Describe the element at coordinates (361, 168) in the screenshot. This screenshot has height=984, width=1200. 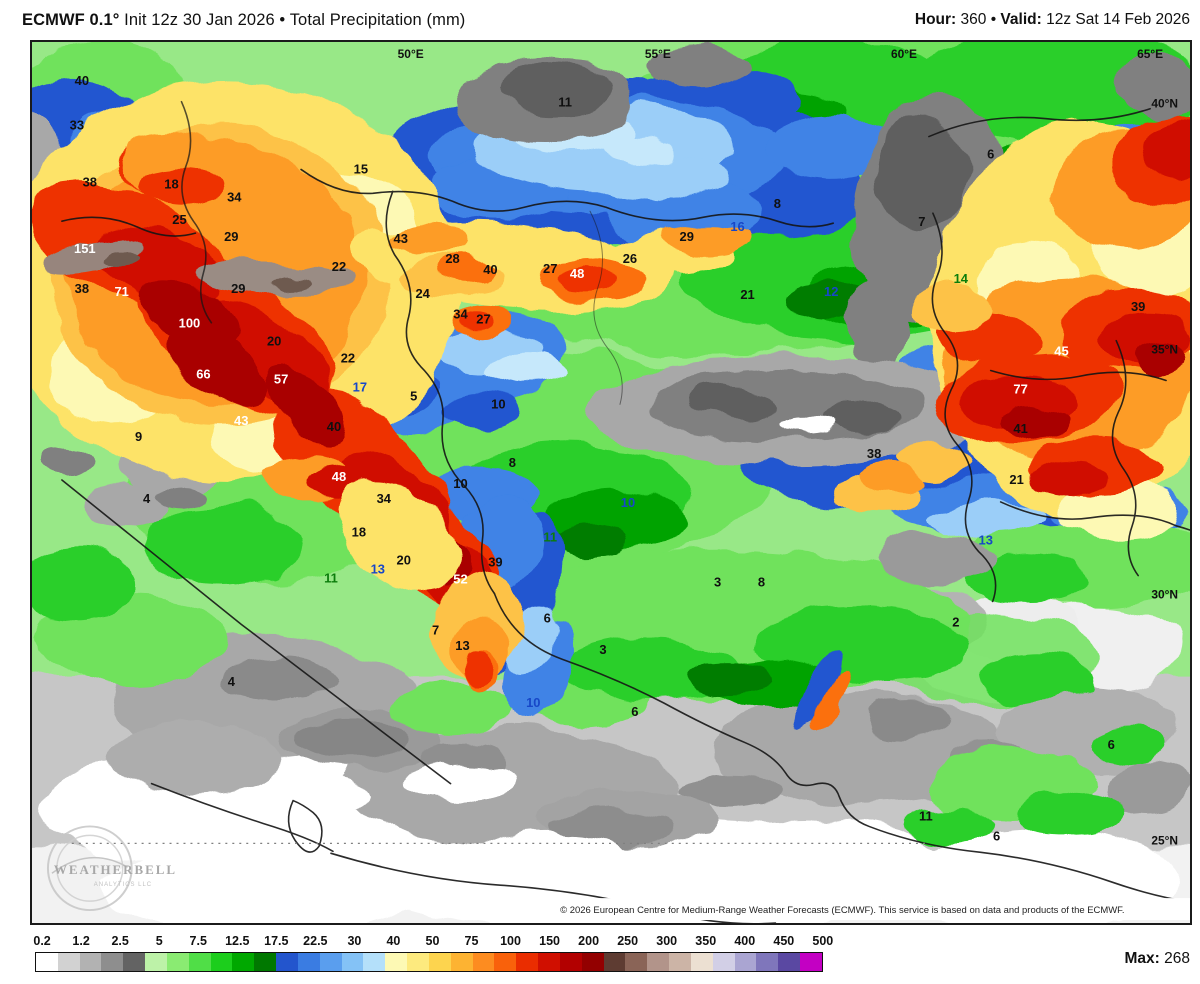
I see `map-value-label: 15` at that location.